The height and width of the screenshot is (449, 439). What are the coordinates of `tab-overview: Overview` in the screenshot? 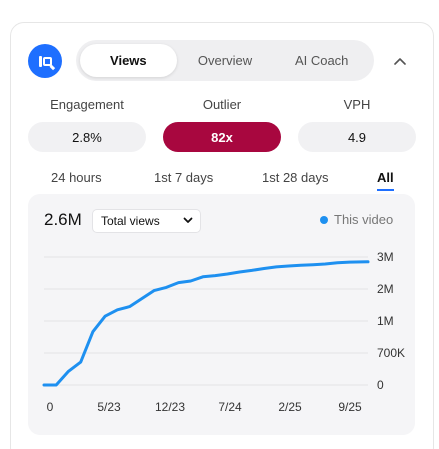 It's located at (225, 60).